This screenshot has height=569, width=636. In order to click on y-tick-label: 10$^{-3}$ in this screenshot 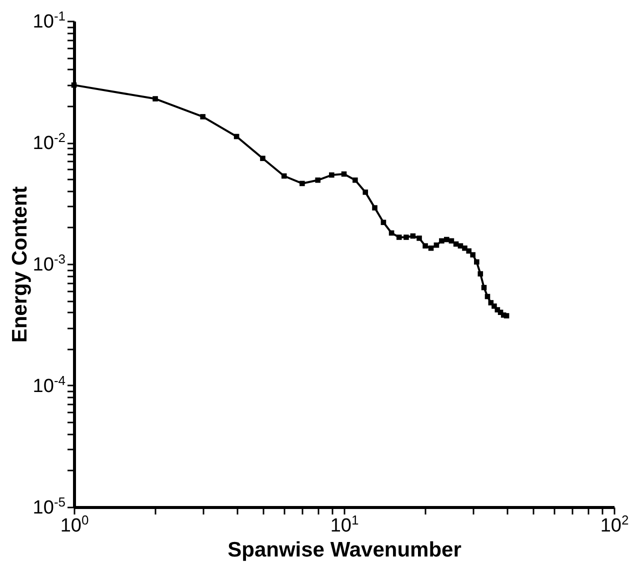, I will do `click(49, 263)`.